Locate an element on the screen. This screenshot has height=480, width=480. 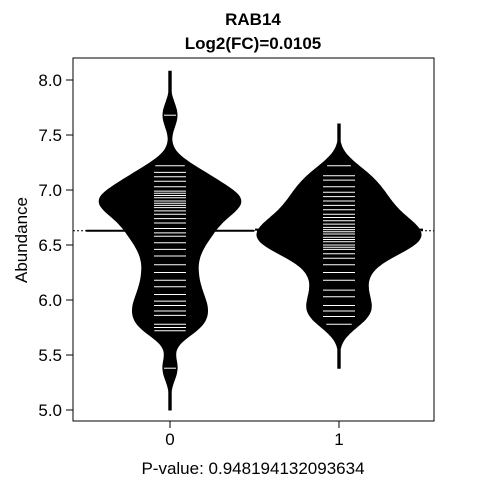
x-tick-label: 1 is located at coordinates (338, 439).